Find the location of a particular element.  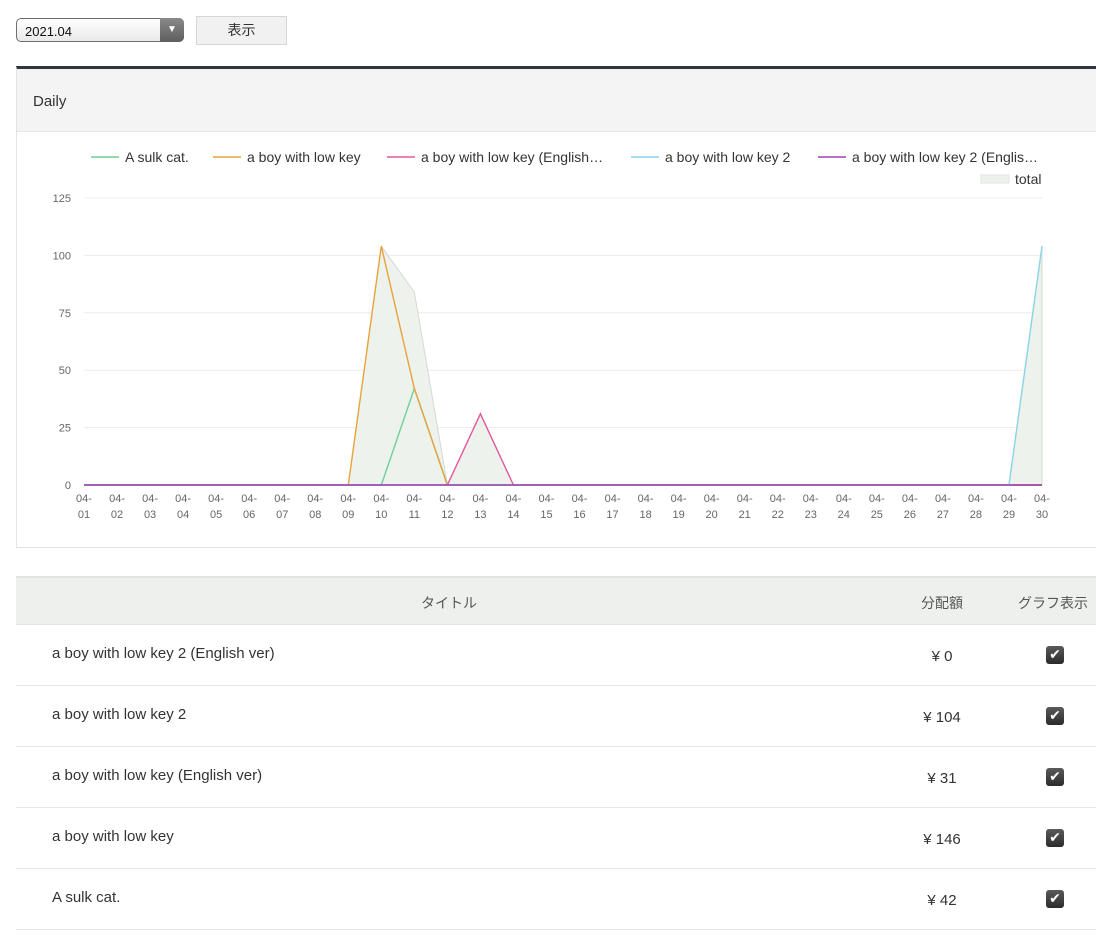

x-tick-label: 04-09 is located at coordinates (348, 507).